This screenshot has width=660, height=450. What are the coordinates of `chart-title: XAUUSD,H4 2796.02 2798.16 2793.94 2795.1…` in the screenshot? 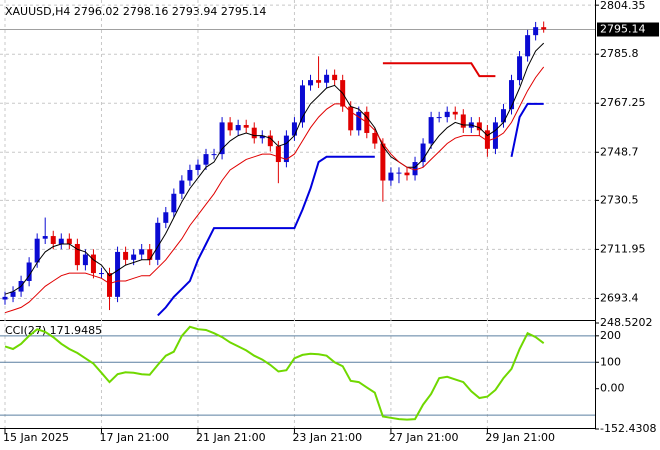 It's located at (135, 11).